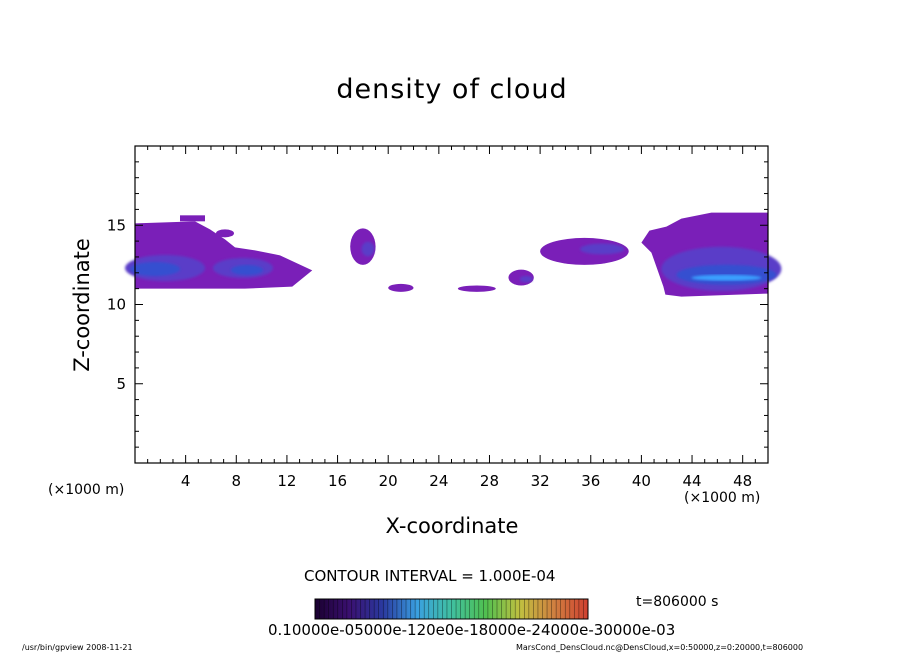 This screenshot has height=654, width=904. What do you see at coordinates (641, 481) in the screenshot?
I see `x-tick-label: 40` at bounding box center [641, 481].